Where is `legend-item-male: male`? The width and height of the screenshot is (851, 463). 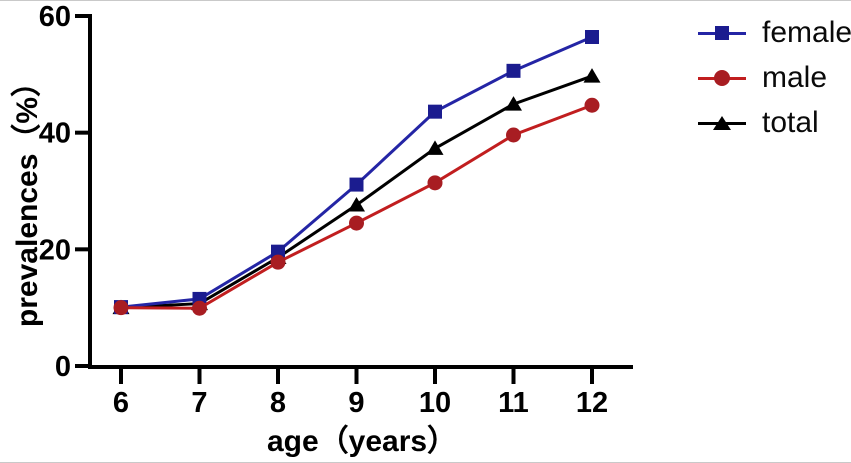
legend-item-male: male is located at coordinates (774, 78).